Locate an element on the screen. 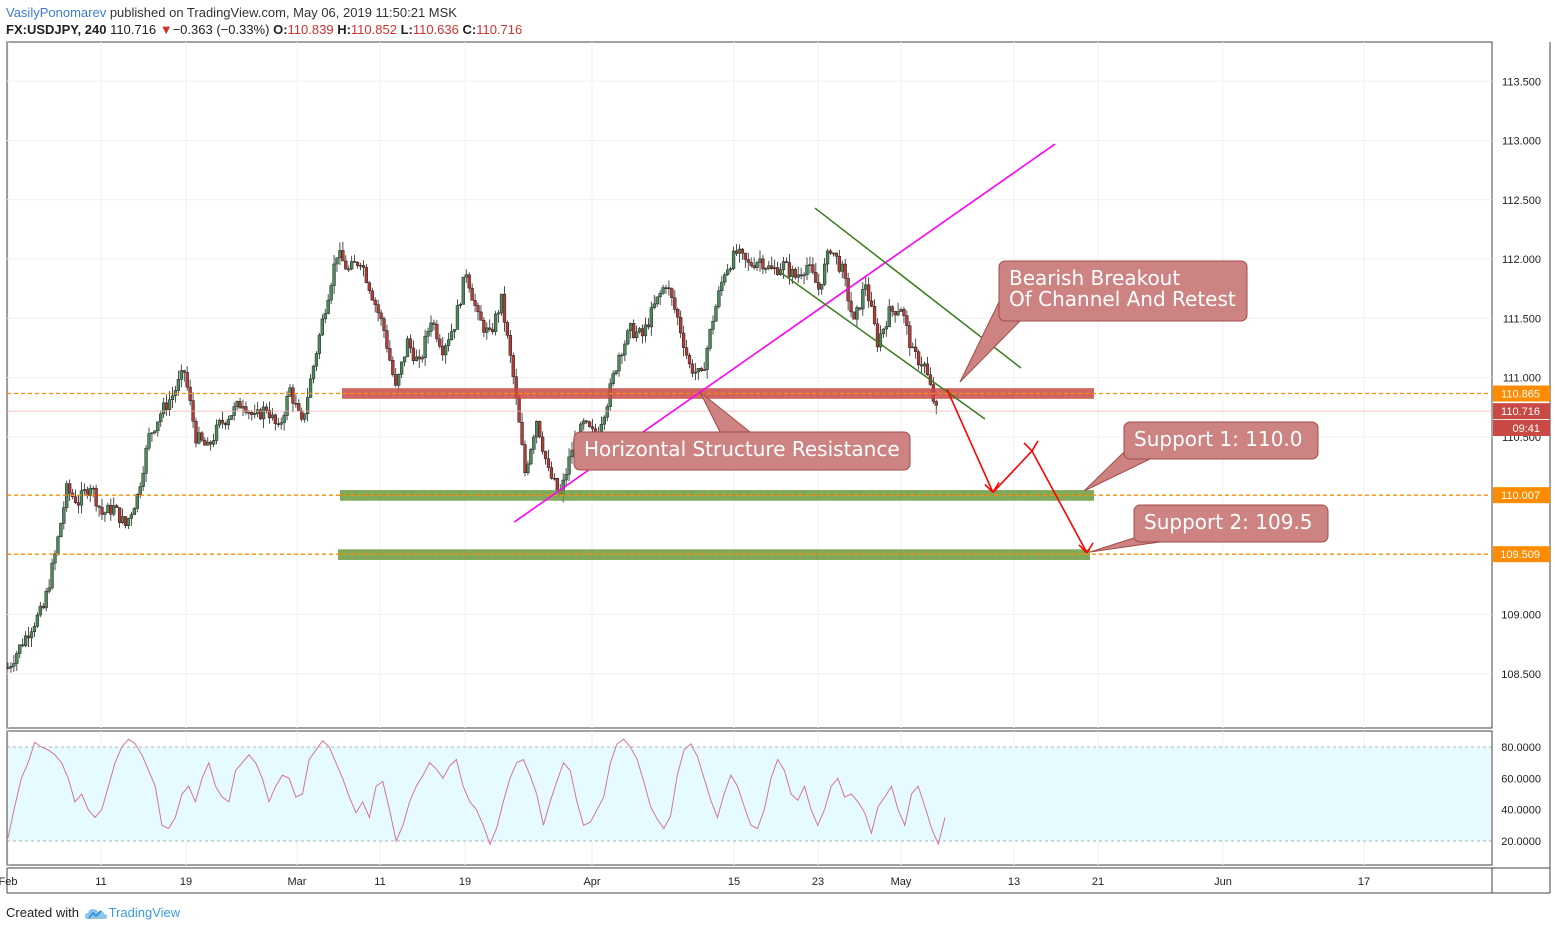  created-with-text: Created with is located at coordinates (42, 912).